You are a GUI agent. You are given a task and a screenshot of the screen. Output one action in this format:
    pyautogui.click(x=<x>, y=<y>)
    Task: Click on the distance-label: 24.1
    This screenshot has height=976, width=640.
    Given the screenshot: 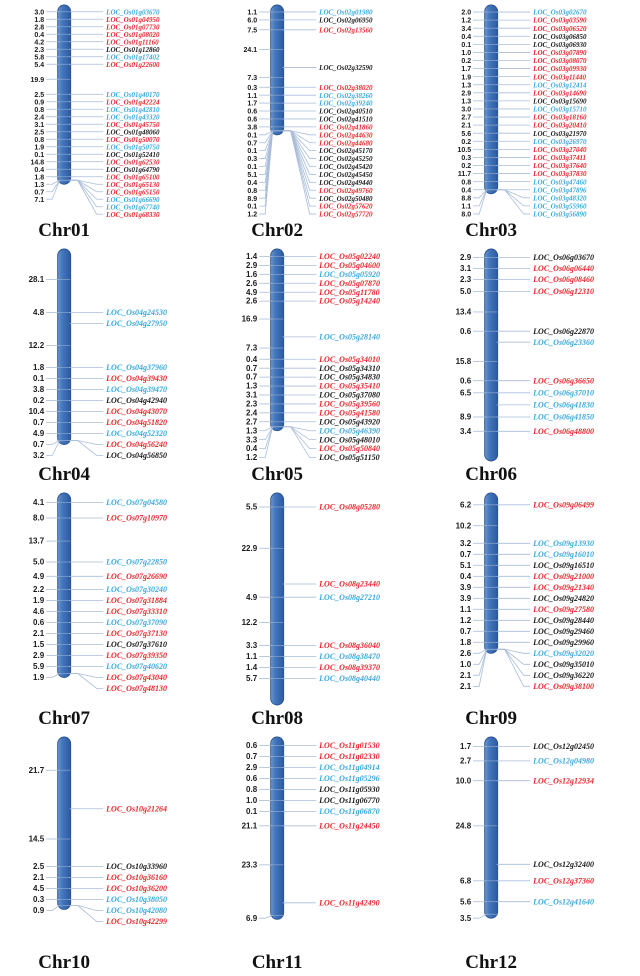 What is the action you would take?
    pyautogui.click(x=251, y=50)
    